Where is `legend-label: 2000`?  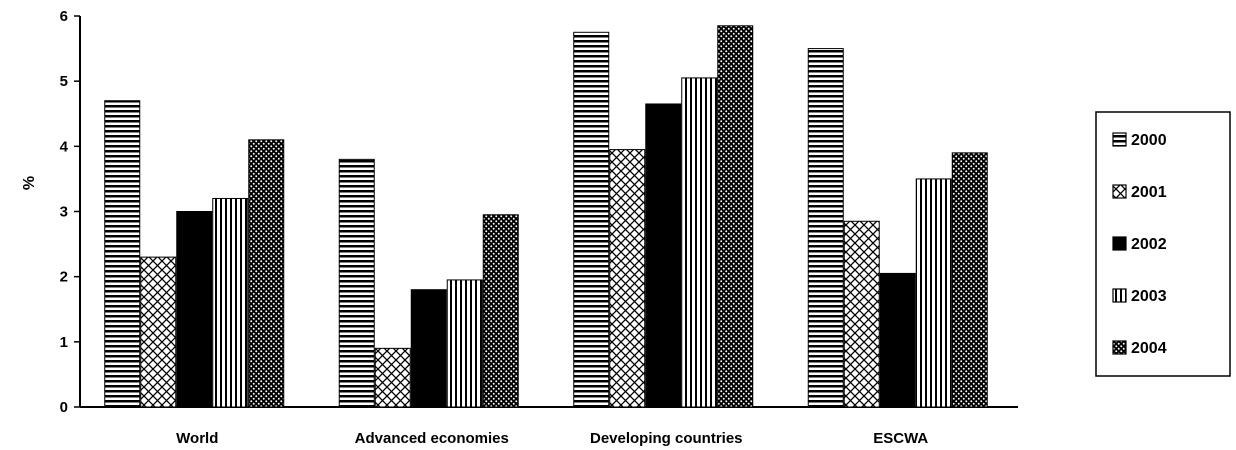
legend-label: 2000 is located at coordinates (1149, 140).